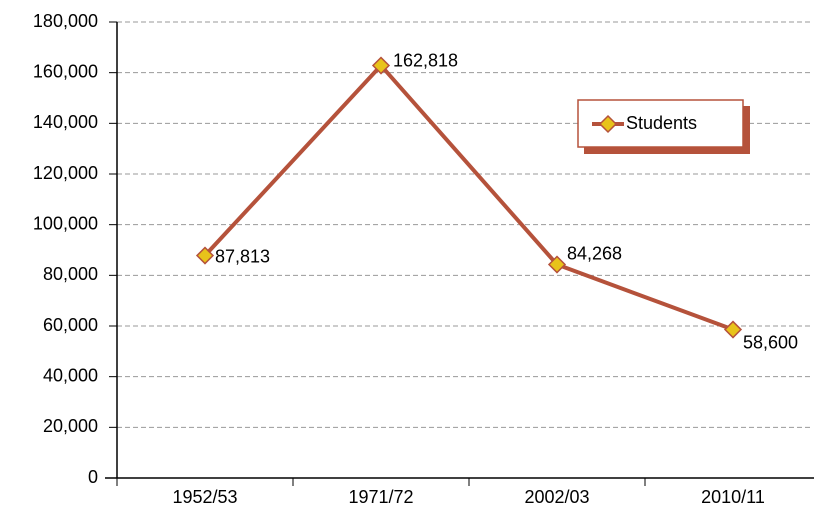 Image resolution: width=814 pixels, height=510 pixels. Describe the element at coordinates (733, 497) in the screenshot. I see `x-tick-label: 2010/11` at that location.